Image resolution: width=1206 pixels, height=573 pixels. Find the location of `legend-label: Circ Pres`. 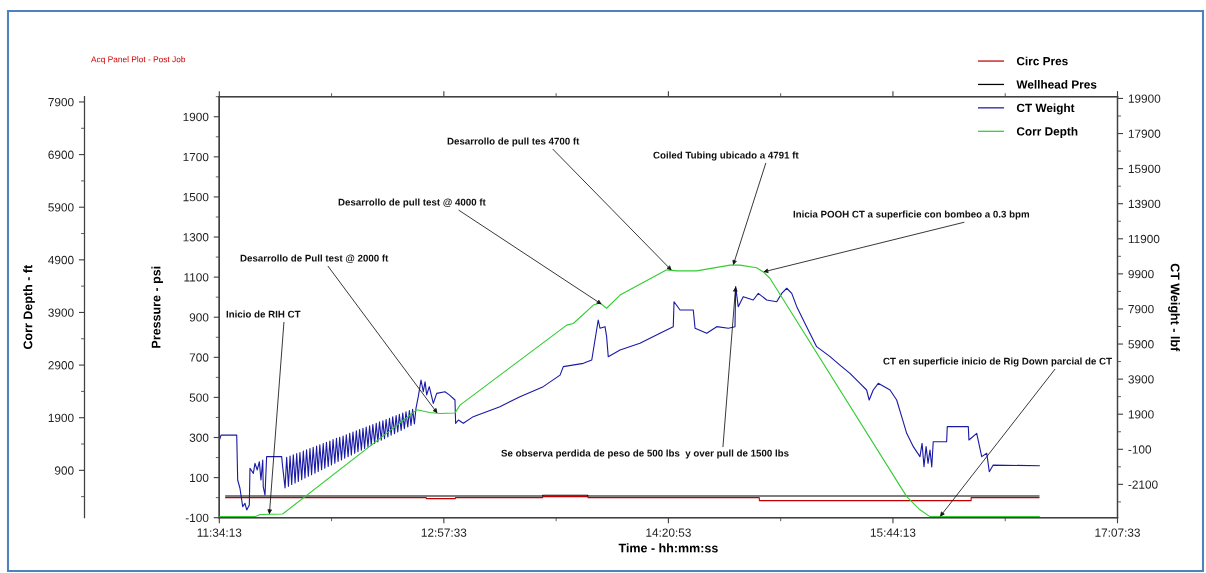

legend-label: Circ Pres is located at coordinates (1042, 61).